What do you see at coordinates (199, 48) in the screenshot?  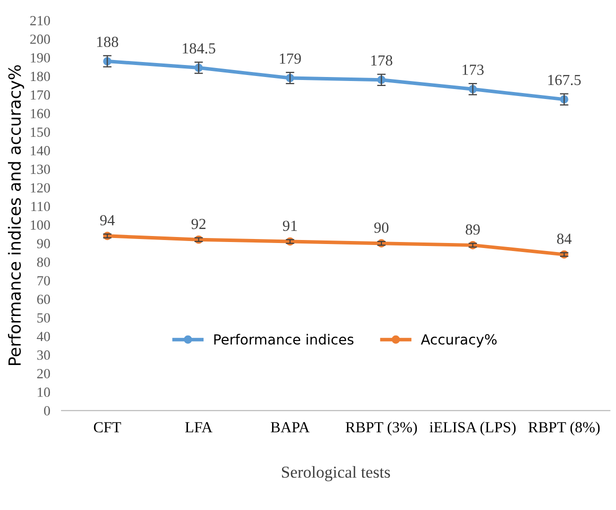 I see `data-label: 184.5` at bounding box center [199, 48].